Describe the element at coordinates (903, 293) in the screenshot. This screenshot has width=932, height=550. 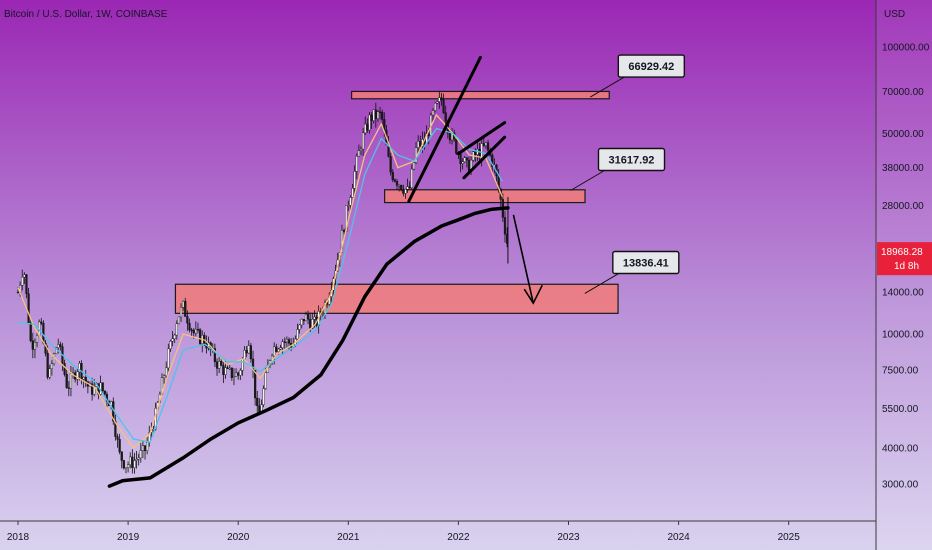
I see `y-tick-label: 14000.00` at that location.